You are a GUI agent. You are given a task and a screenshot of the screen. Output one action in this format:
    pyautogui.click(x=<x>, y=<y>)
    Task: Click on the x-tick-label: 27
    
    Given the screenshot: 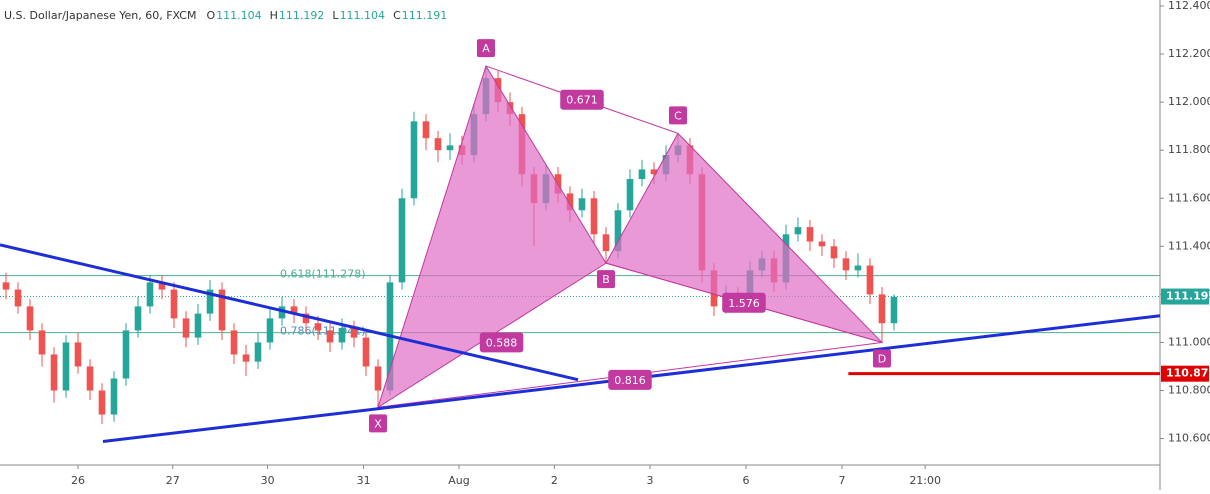 What is the action you would take?
    pyautogui.click(x=173, y=480)
    